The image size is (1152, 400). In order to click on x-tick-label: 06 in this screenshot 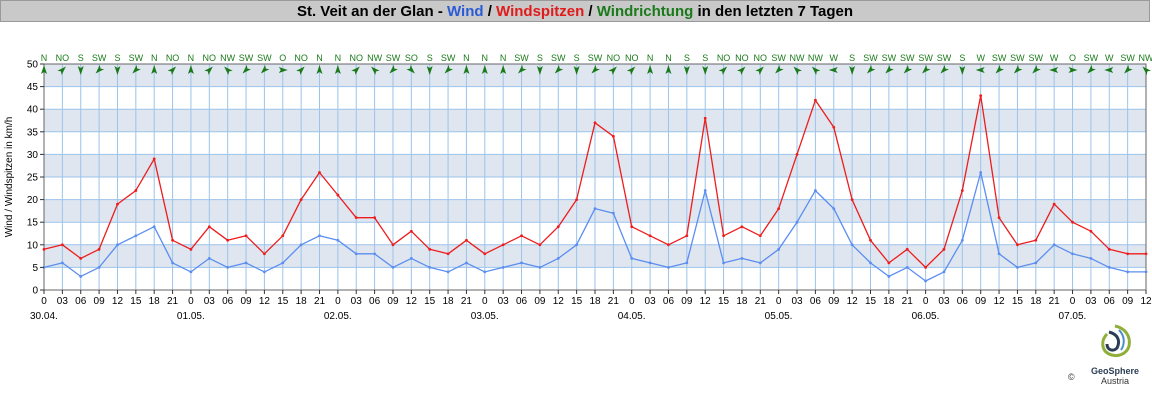, I will do `click(522, 301)`.